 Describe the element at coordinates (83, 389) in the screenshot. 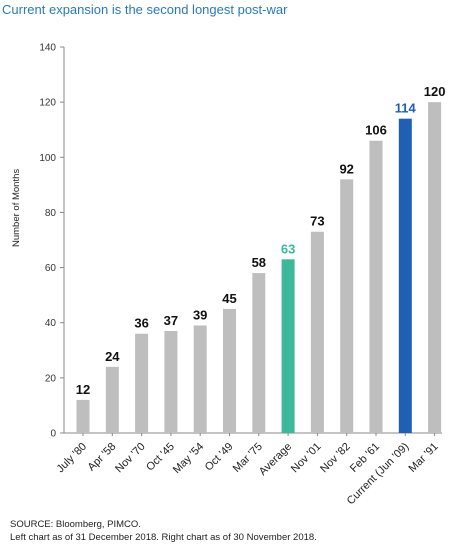

I see `bar-value-label: 12` at that location.